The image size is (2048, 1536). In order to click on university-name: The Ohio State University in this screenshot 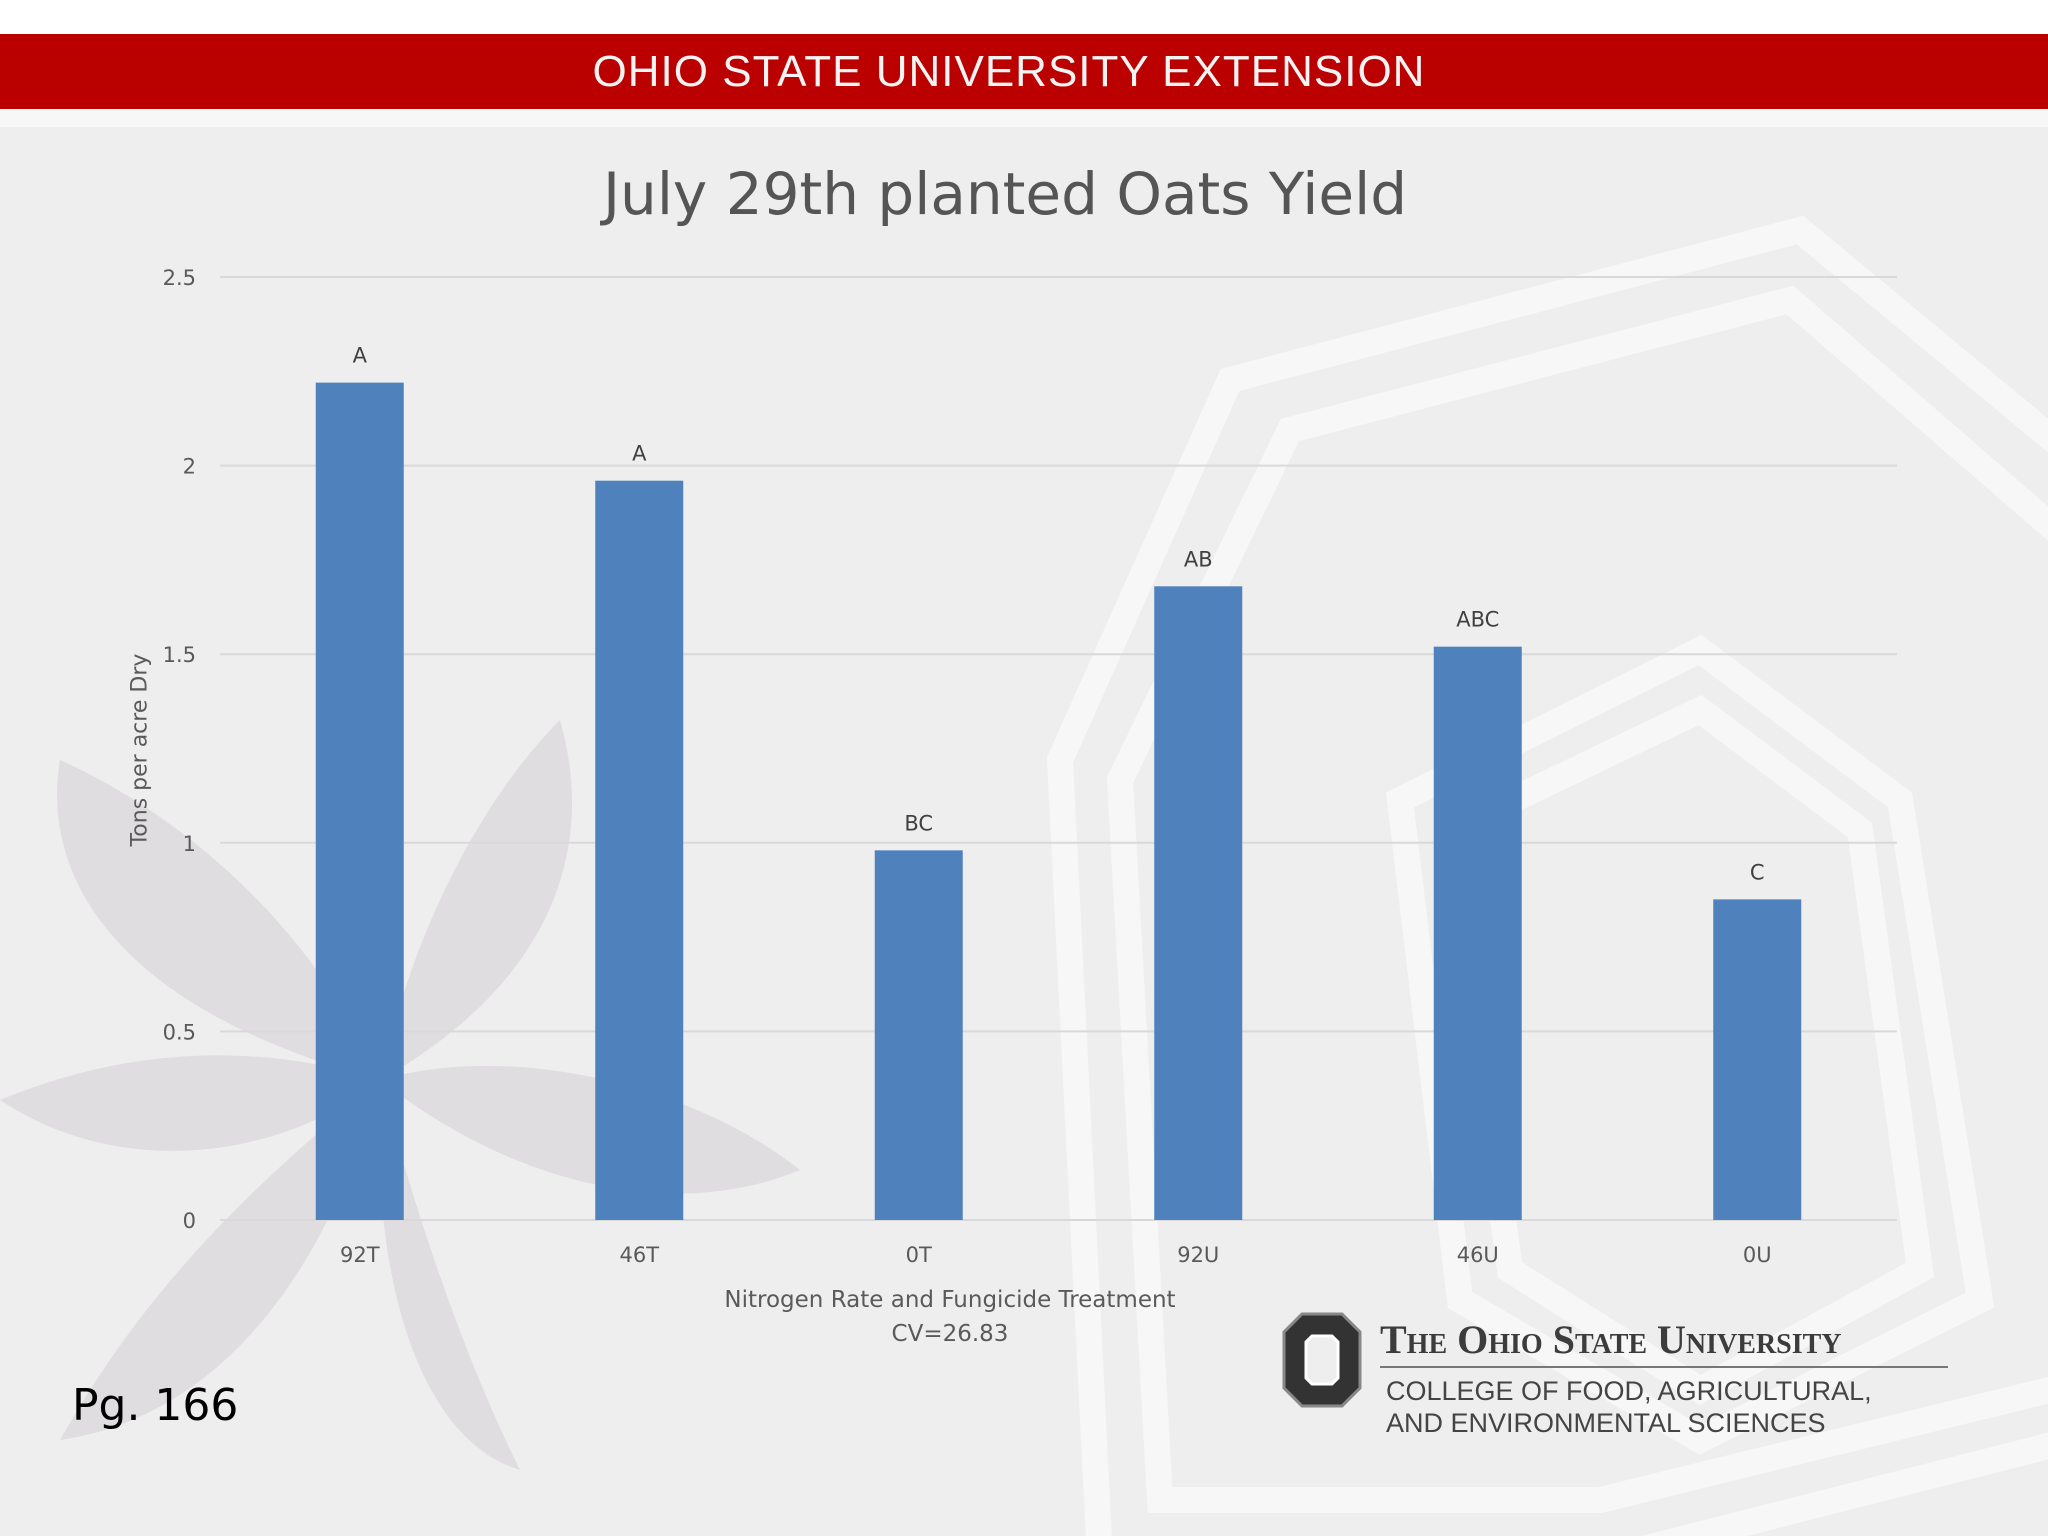, I will do `click(1611, 1339)`.